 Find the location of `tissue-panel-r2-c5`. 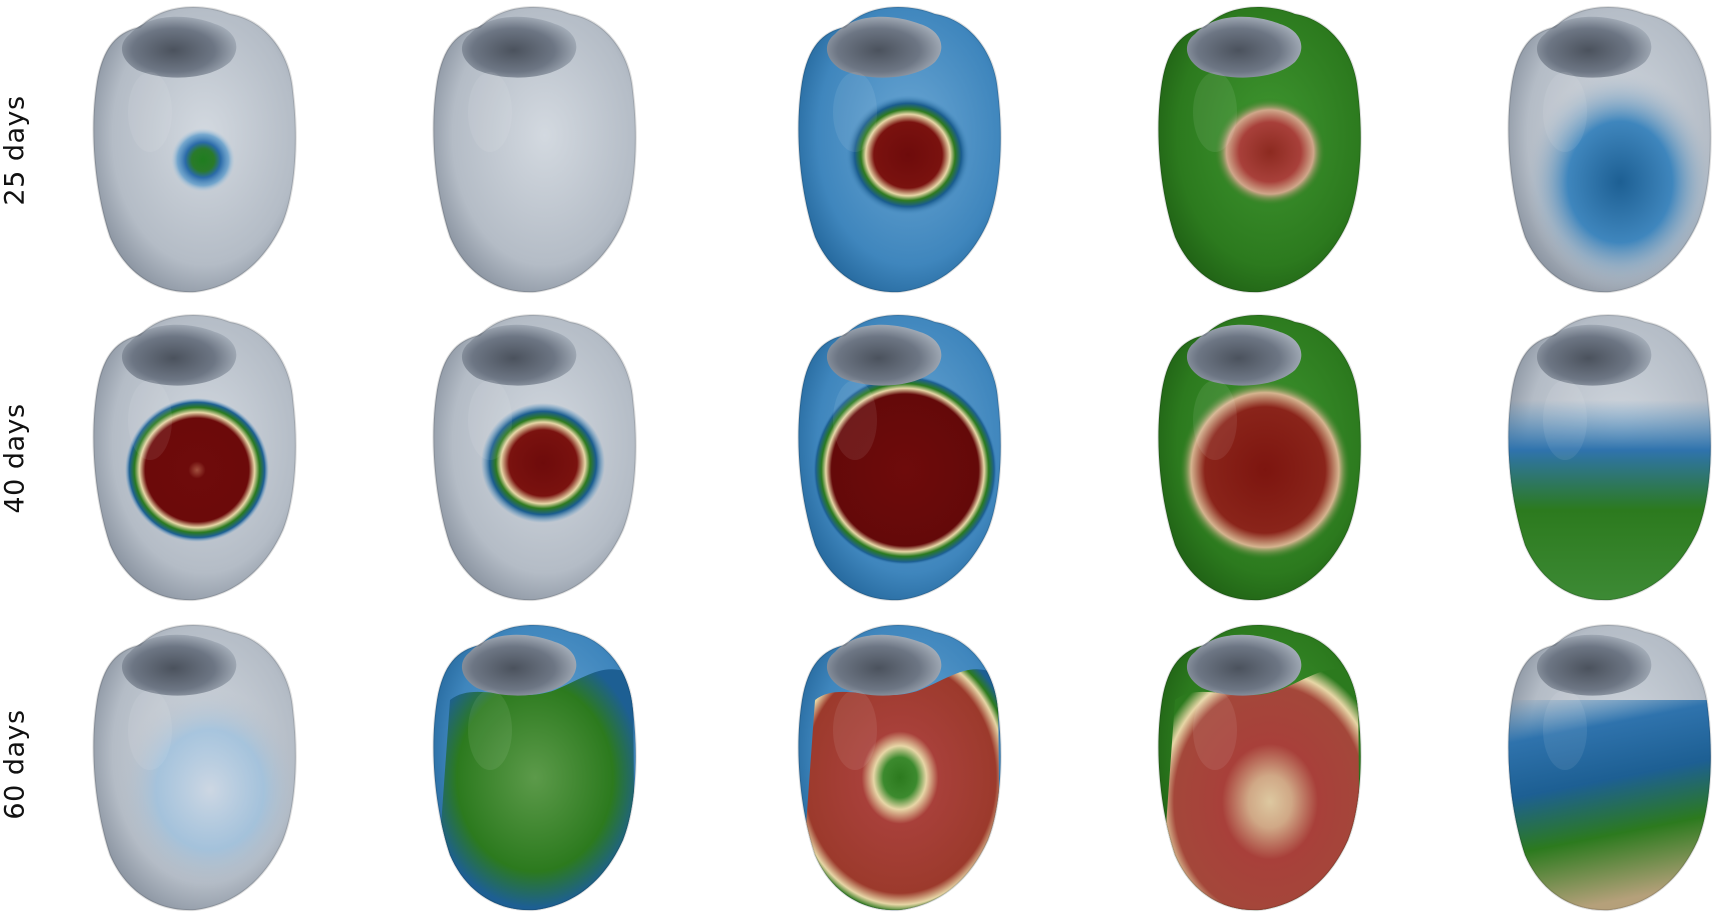

tissue-panel-r2-c5 is located at coordinates (1609, 458).